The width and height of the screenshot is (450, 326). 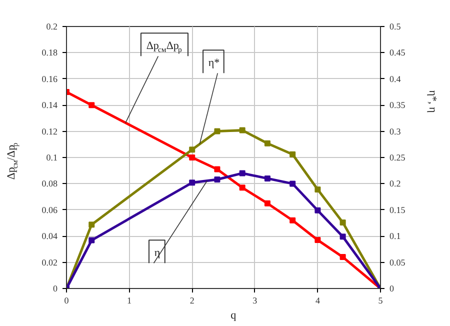 I want to click on x-tick-label: 2, so click(x=192, y=301).